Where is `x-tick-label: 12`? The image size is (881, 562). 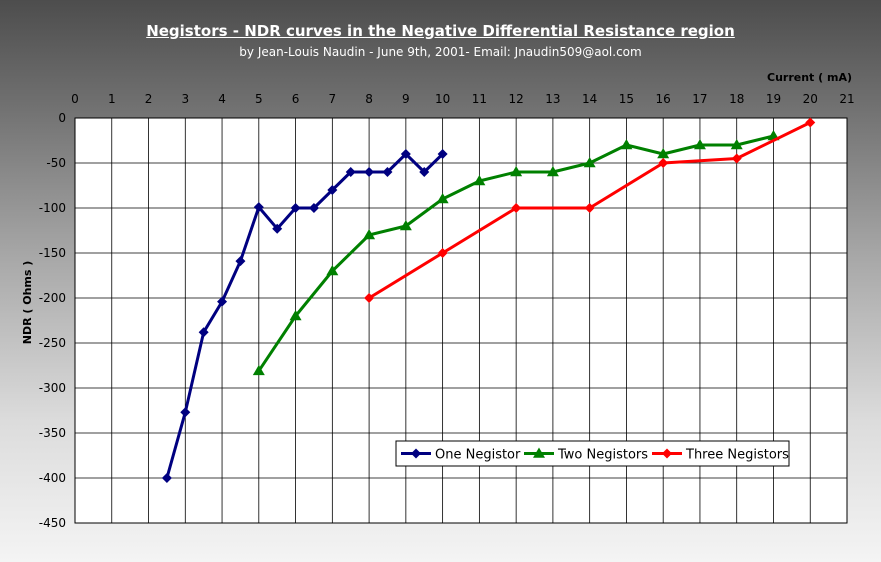
x-tick-label: 12 is located at coordinates (516, 99).